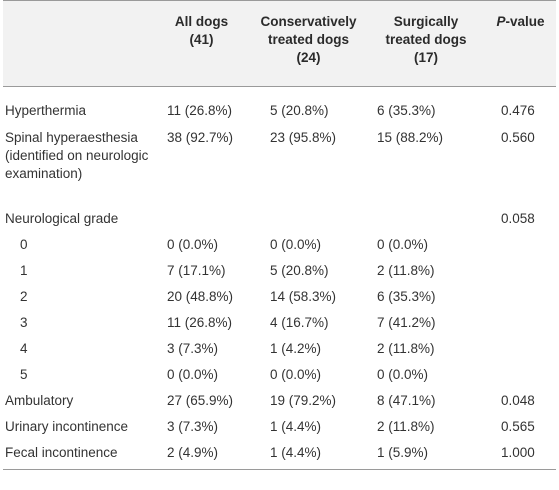  Describe the element at coordinates (410, 137) in the screenshot. I see `cell-surgical: 15 (88.2%)` at that location.